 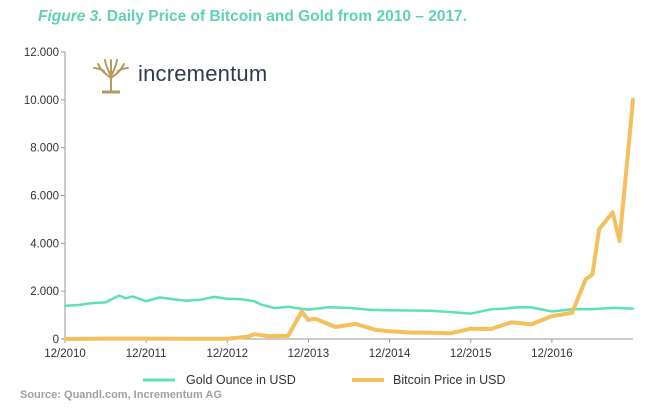 What do you see at coordinates (349, 304) in the screenshot?
I see `gold-price-line` at bounding box center [349, 304].